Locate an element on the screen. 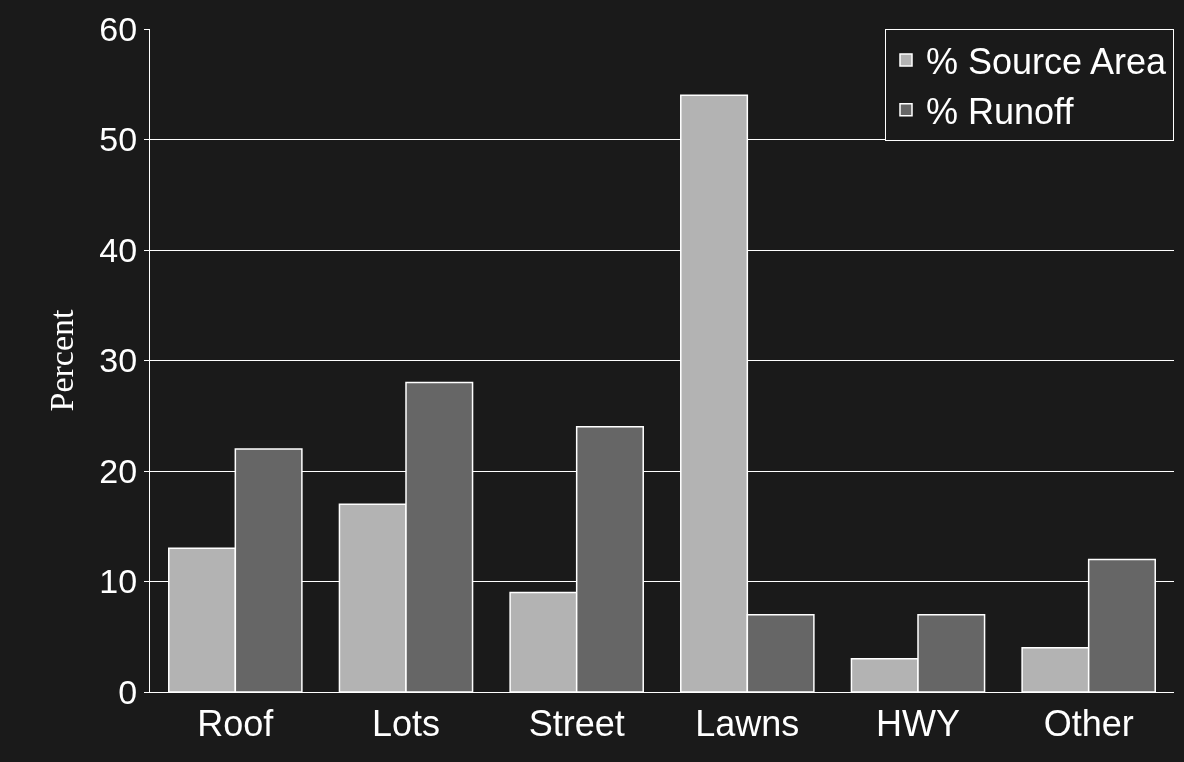 This screenshot has width=1184, height=762. x-tick-label: HWY is located at coordinates (918, 724).